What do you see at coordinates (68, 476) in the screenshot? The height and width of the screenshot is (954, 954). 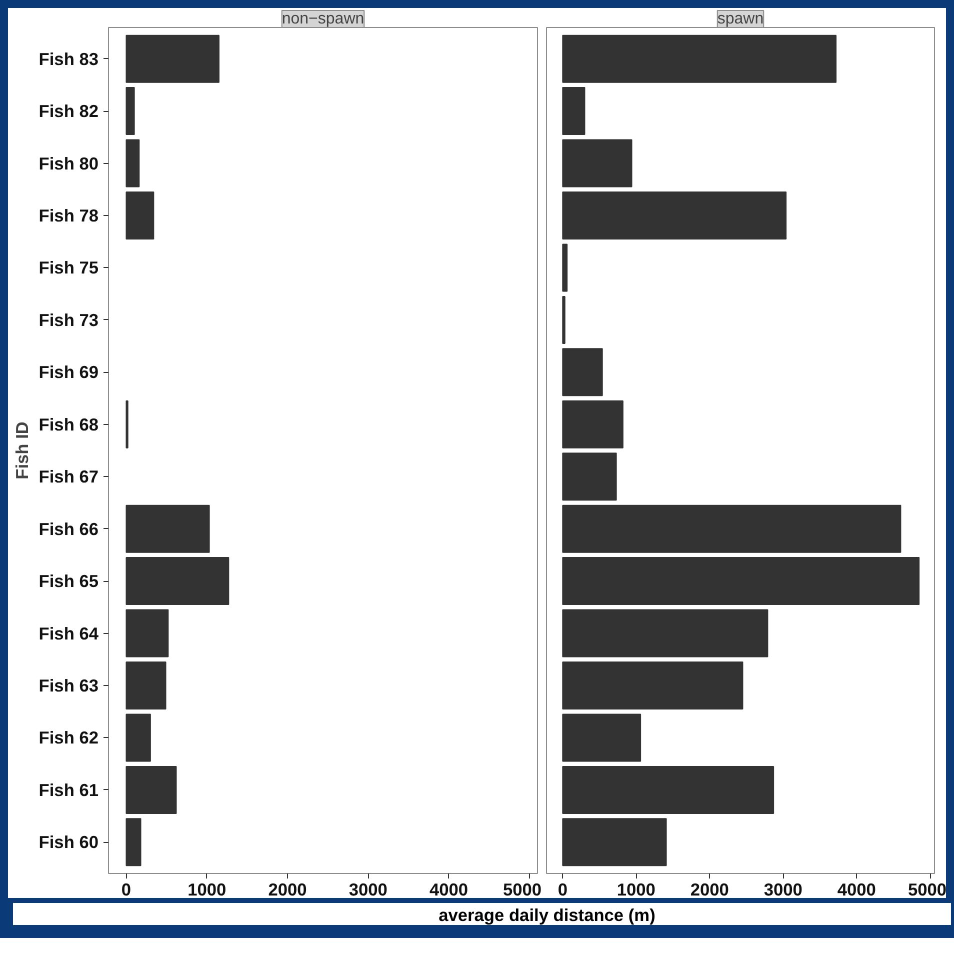 I see `y-tick-label: Fish 67` at bounding box center [68, 476].